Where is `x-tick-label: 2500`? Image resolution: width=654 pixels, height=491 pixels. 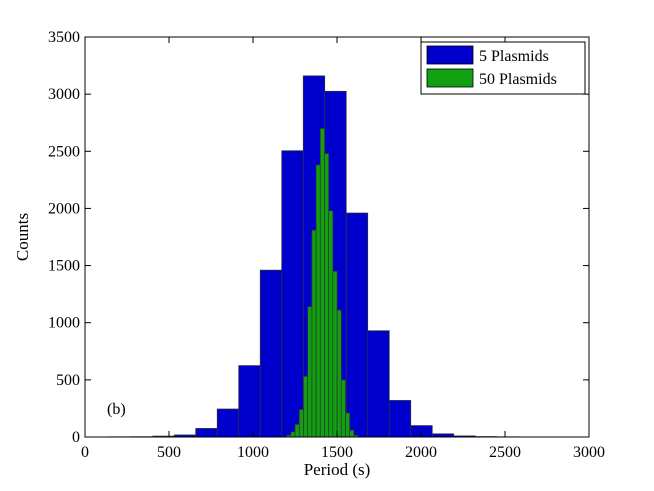 x-tick-label: 2500 is located at coordinates (505, 452).